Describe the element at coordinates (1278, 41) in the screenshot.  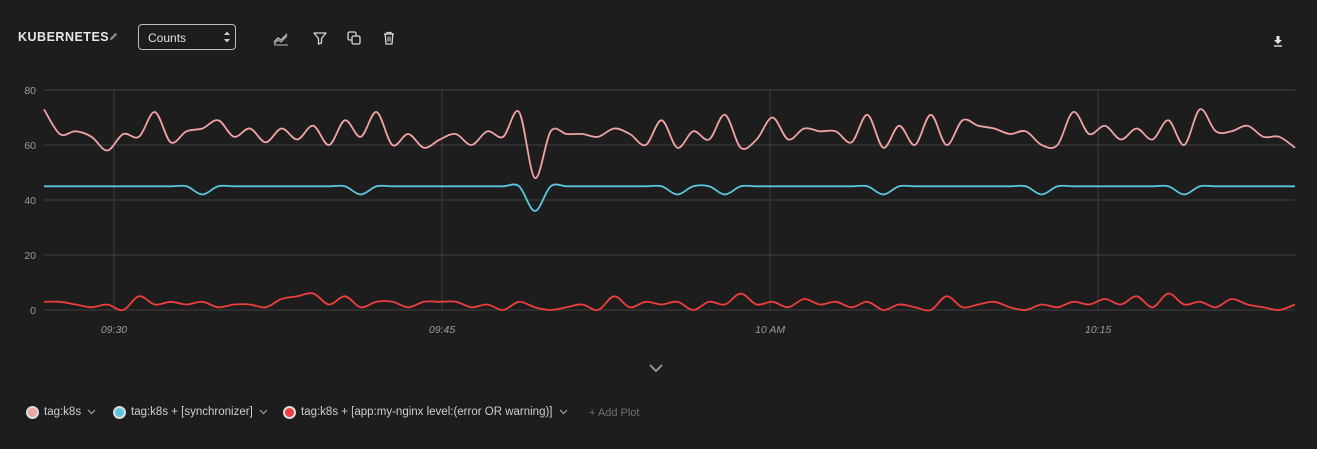
I see `download-icon` at that location.